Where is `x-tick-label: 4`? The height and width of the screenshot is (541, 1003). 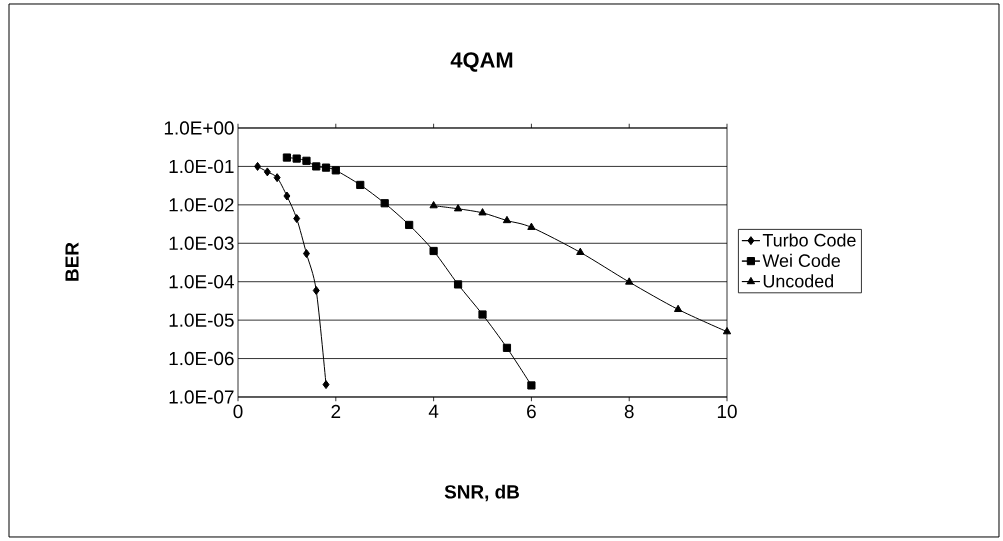 x-tick-label: 4 is located at coordinates (433, 411).